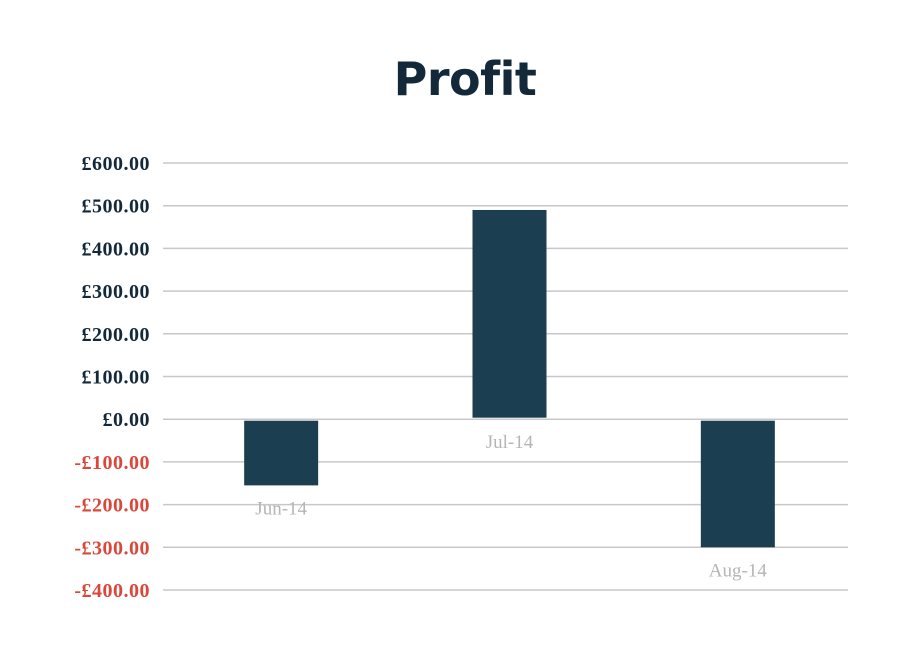 The width and height of the screenshot is (900, 649). I want to click on y-tick-label: £400.00, so click(116, 249).